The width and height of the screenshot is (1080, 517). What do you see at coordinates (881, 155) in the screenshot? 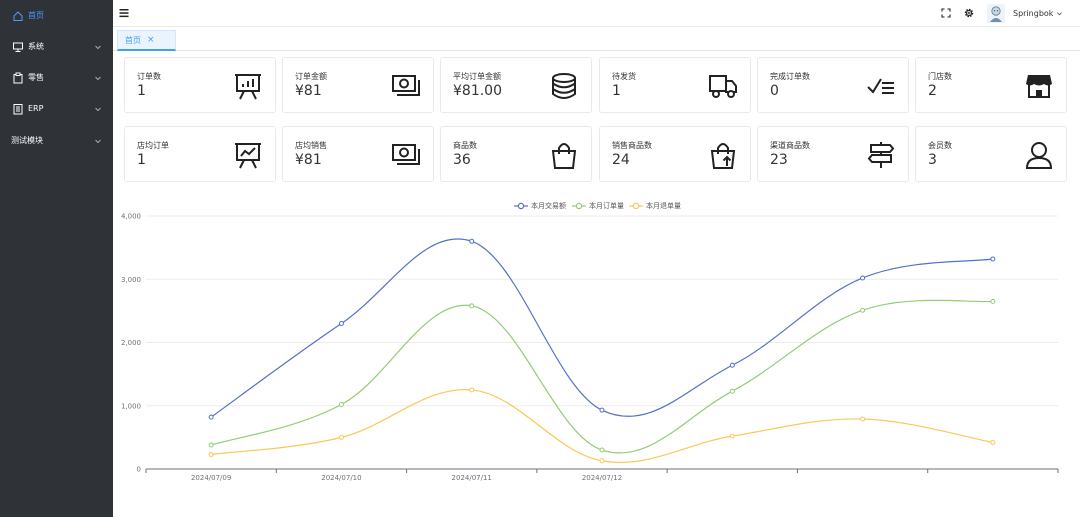
I see `signpost-icon` at bounding box center [881, 155].